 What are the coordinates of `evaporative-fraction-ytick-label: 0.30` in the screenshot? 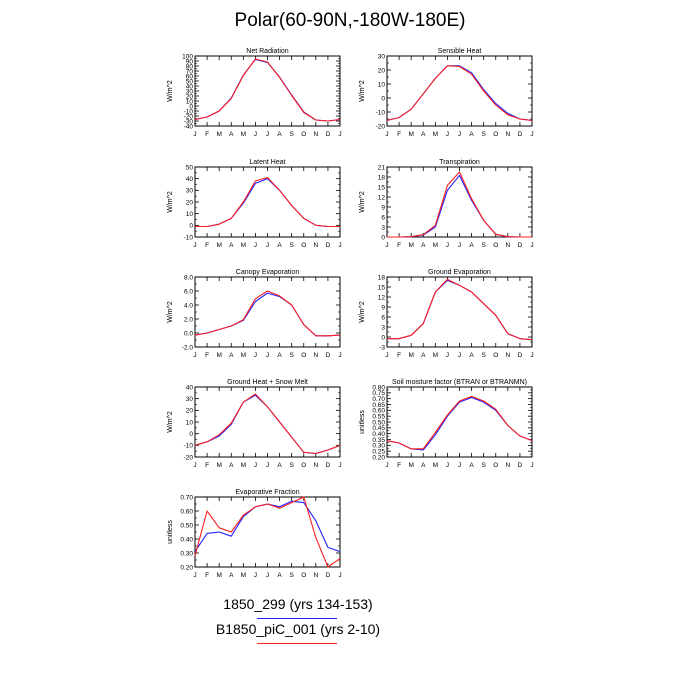 It's located at (186, 553).